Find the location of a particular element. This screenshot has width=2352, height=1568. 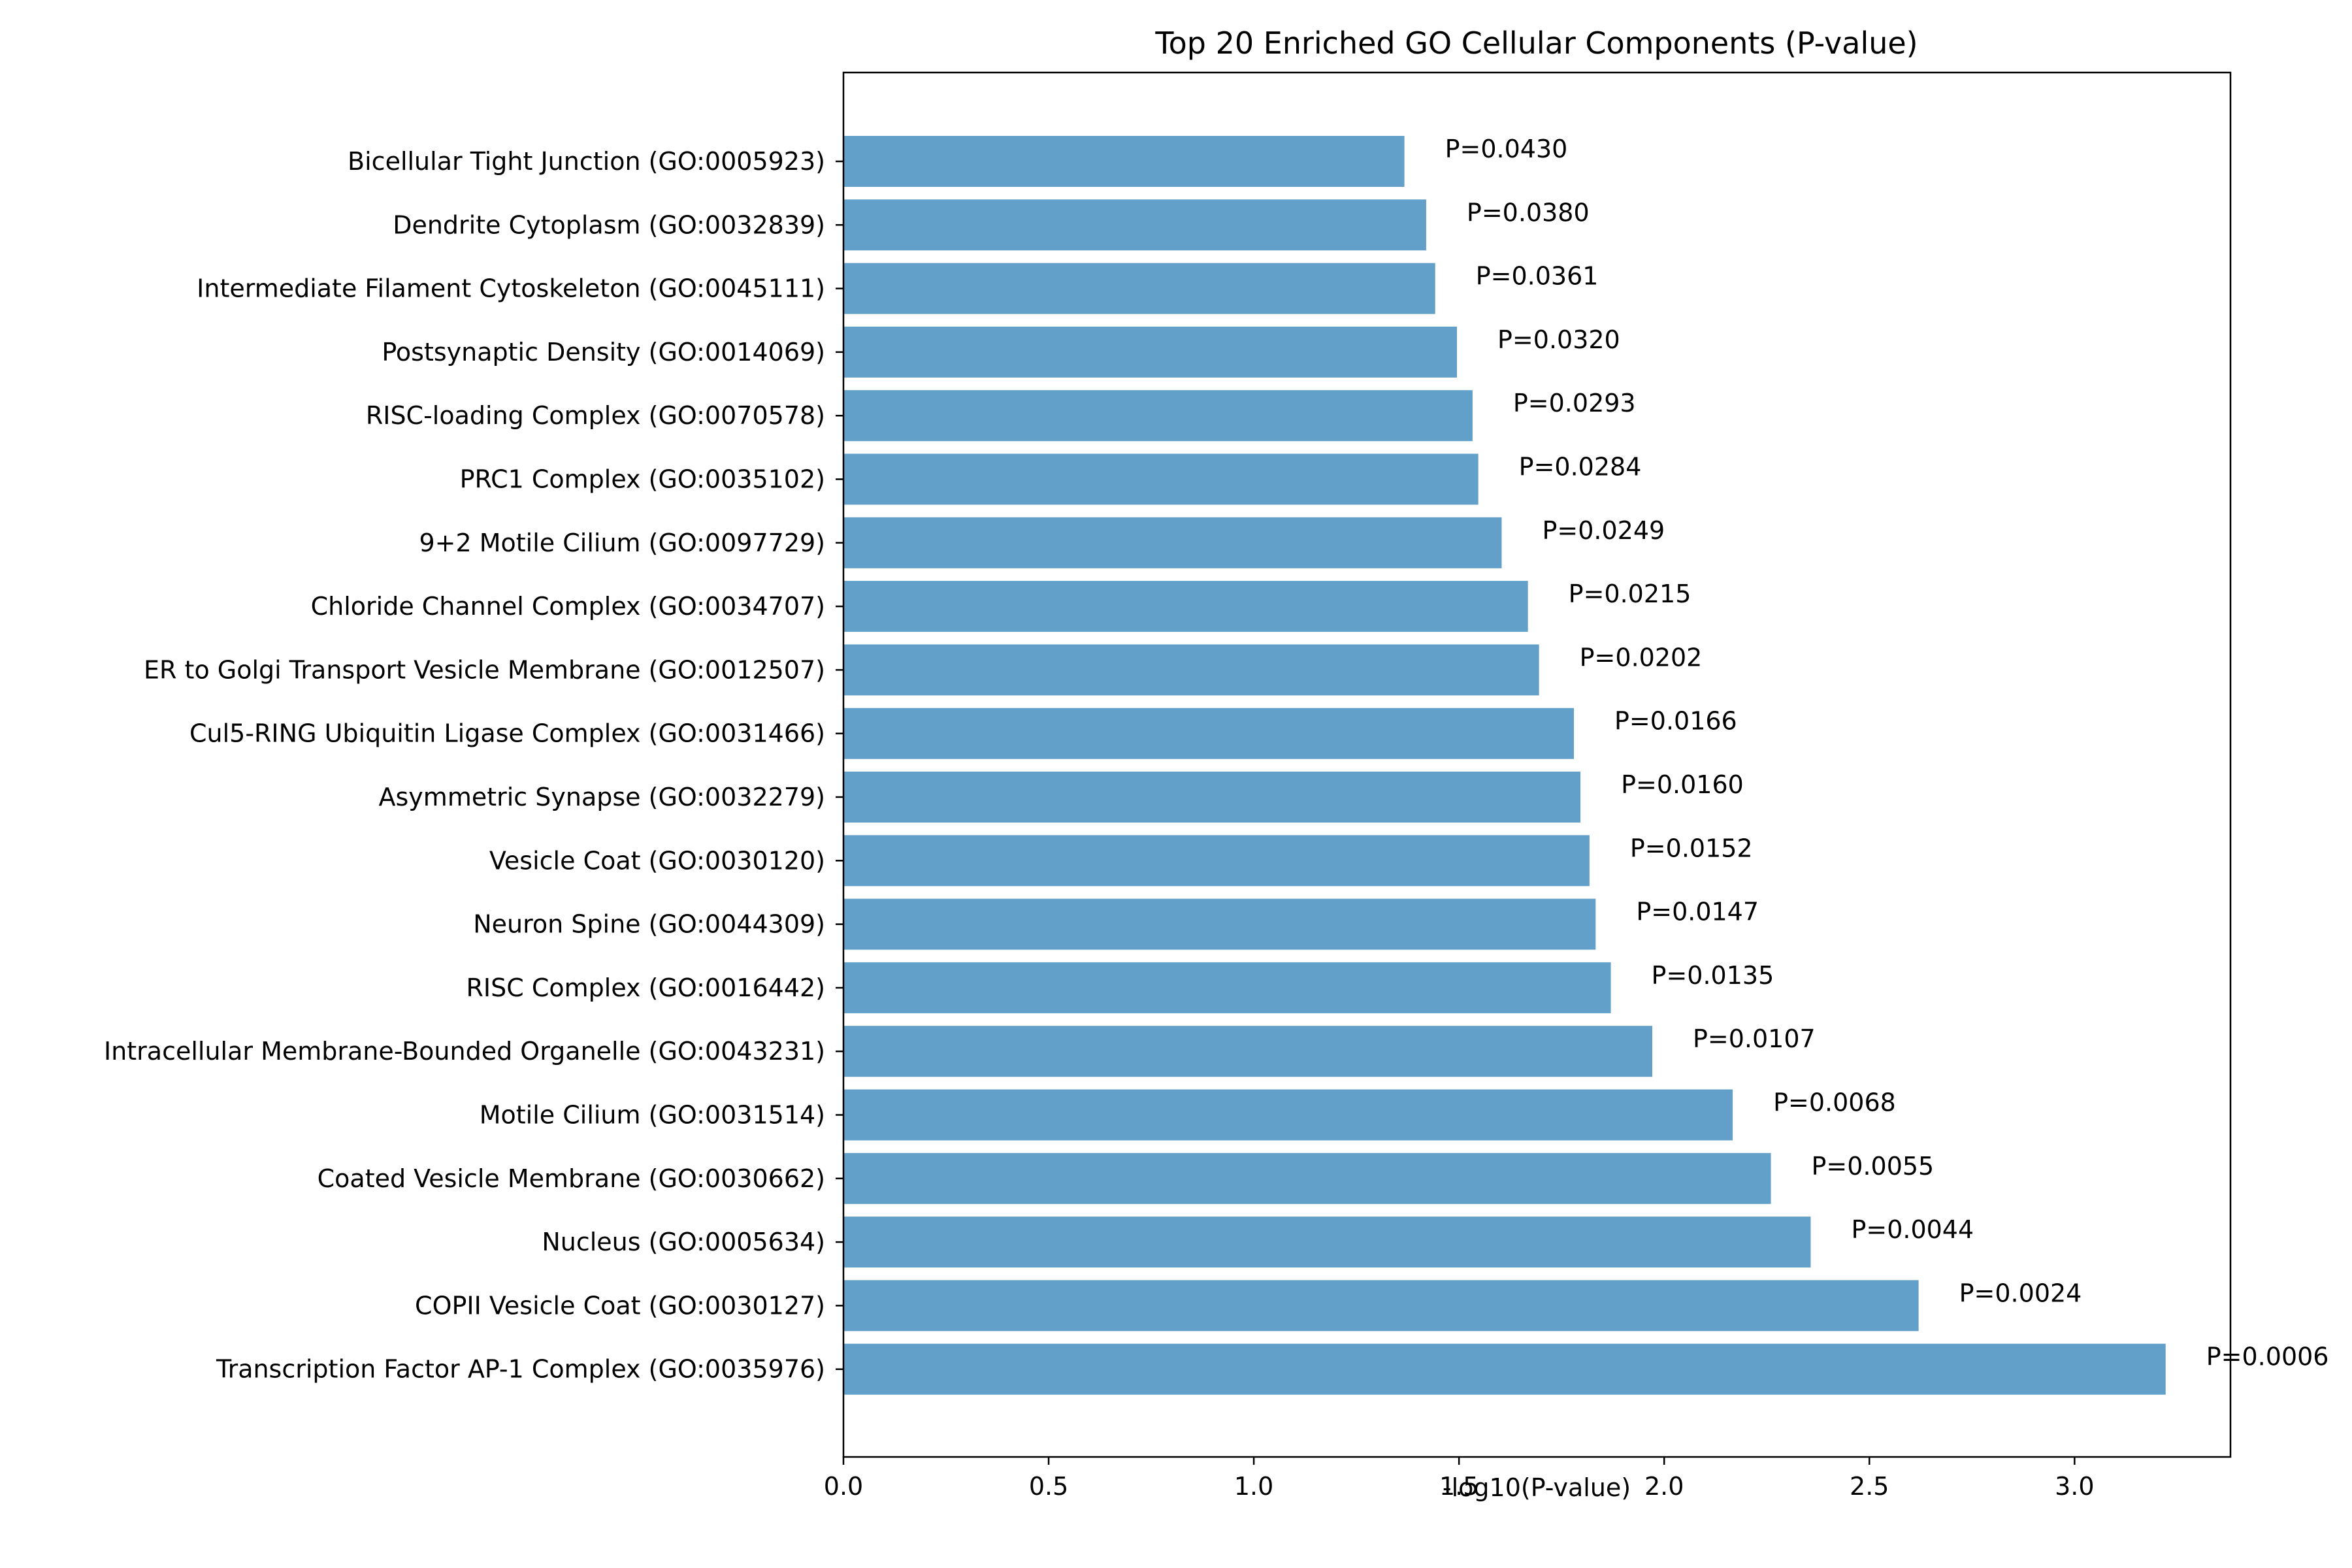

y-category-label: Postsynaptic Density (GO:0014069) is located at coordinates (603, 352).